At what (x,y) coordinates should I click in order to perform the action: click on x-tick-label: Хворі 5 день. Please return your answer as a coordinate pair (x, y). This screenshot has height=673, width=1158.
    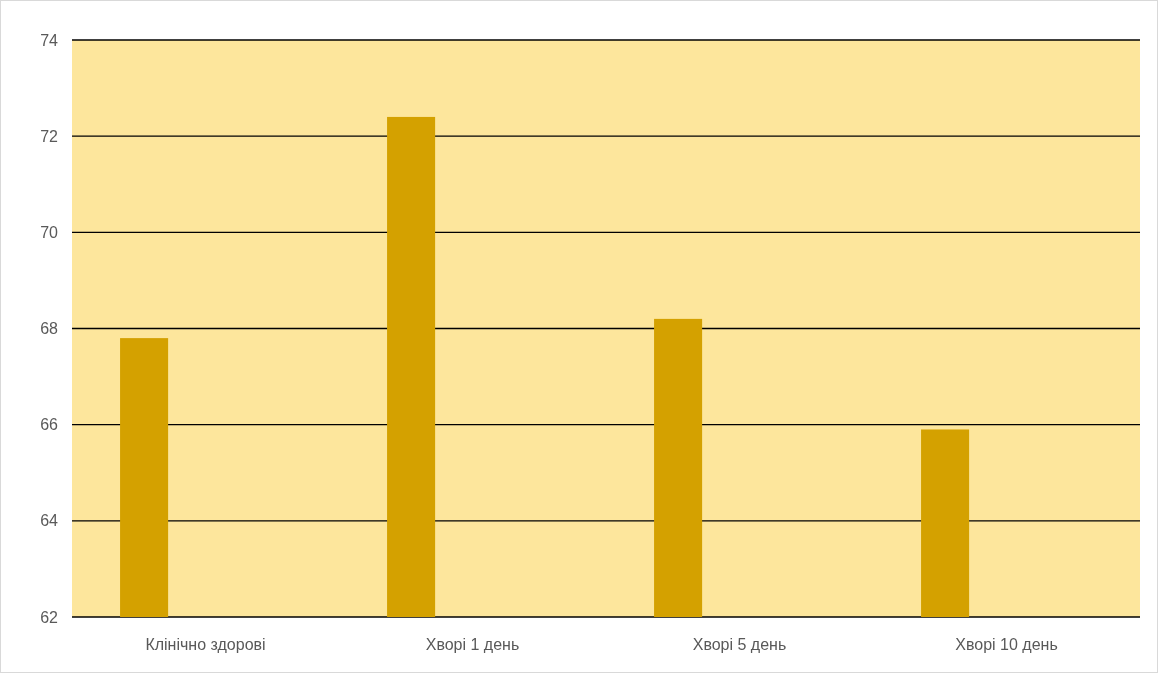
    Looking at the image, I should click on (739, 644).